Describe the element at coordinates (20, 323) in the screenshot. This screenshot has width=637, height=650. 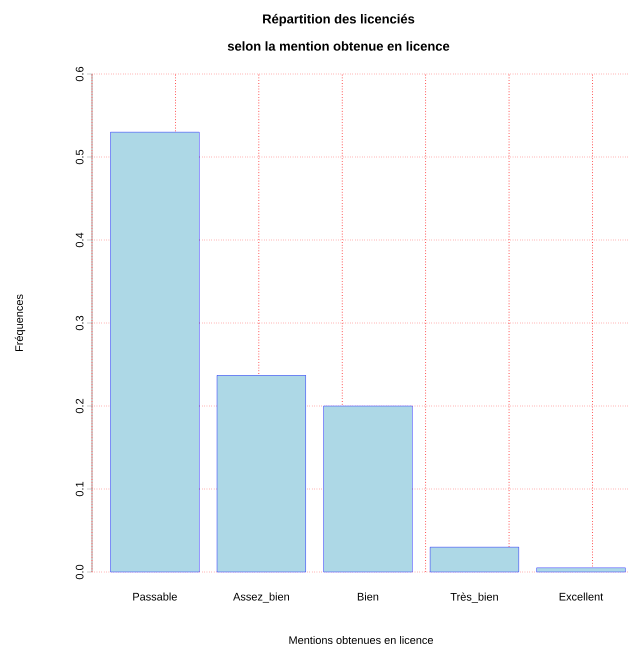
I see `y-axis-title: Fréquences` at that location.